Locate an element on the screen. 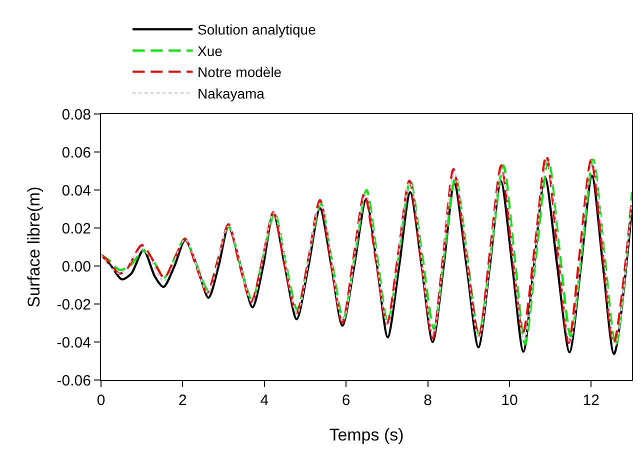 The height and width of the screenshot is (470, 641). legend-label: Notre modèle is located at coordinates (240, 72).